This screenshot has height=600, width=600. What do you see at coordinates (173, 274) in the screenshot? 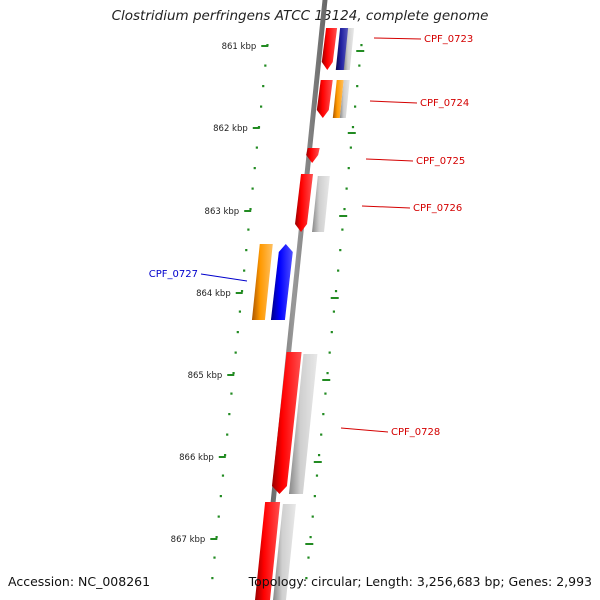
I see `gene-label: CPF_0727` at bounding box center [173, 274].